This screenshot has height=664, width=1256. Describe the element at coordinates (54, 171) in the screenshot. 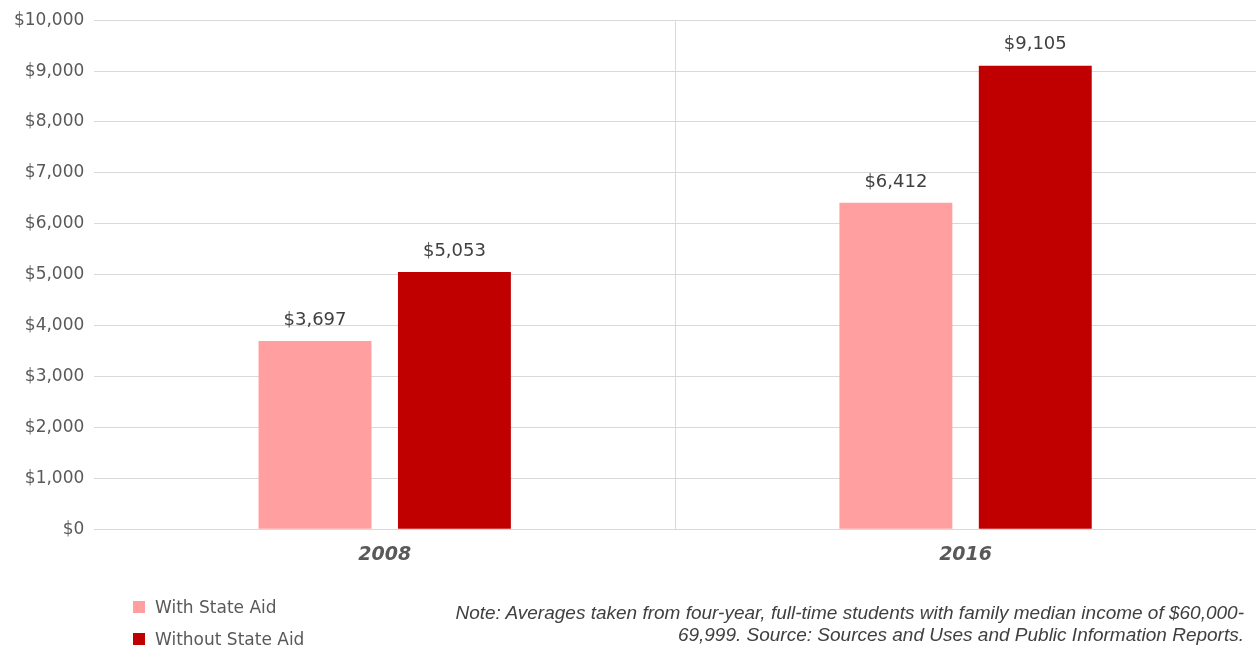

I see `y-tick-label: $7,000` at that location.